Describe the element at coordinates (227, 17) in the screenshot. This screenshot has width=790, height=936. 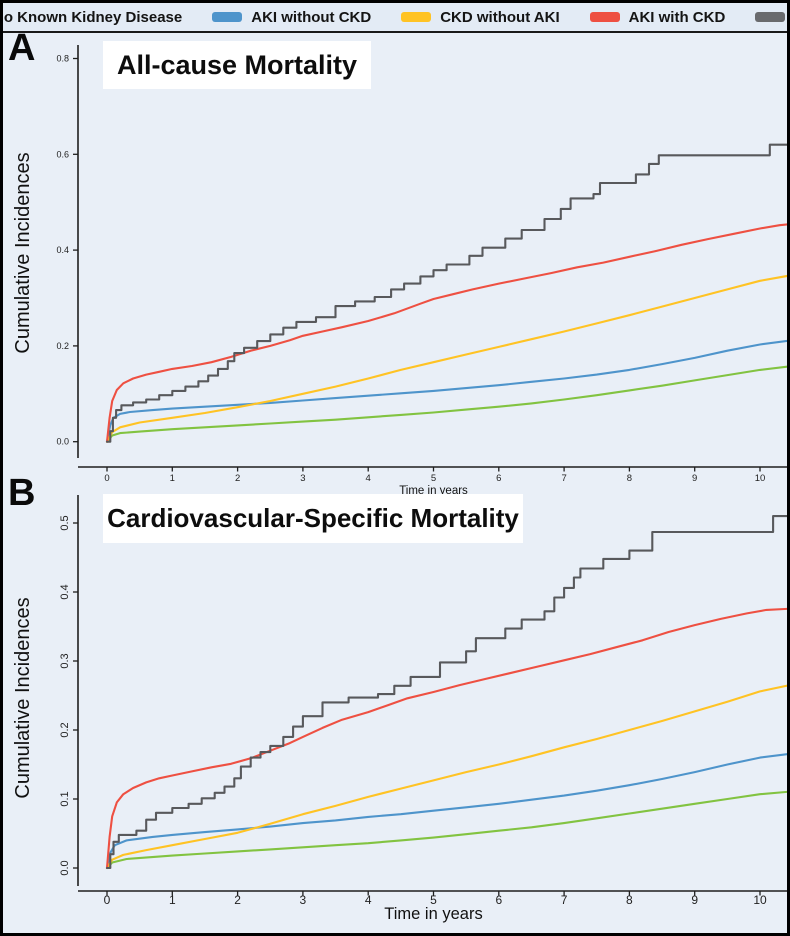
I see `legend-swatch-blue-icon` at that location.